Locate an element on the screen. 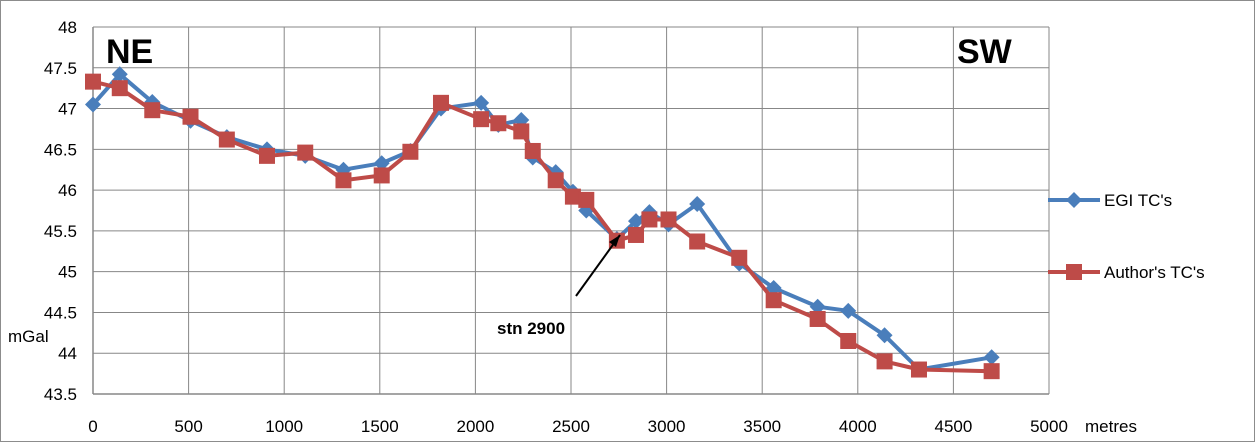  x-tick-label: 1000 is located at coordinates (284, 426).